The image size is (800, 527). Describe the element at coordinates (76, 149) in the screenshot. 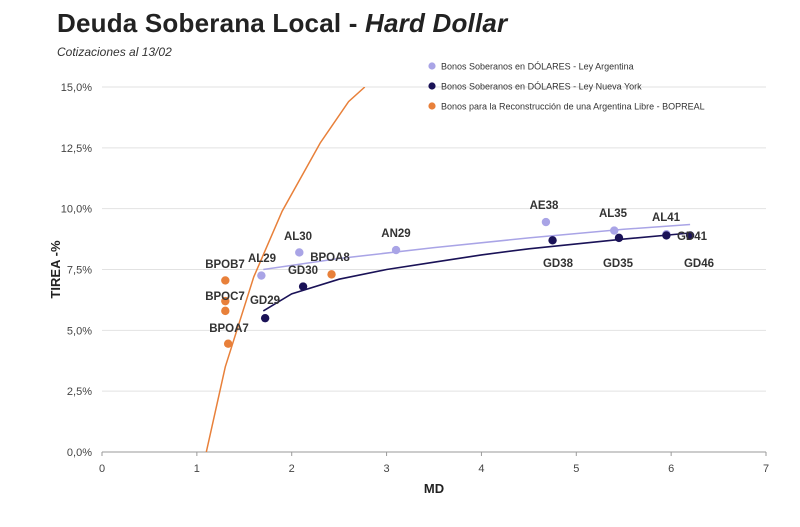

I see `y-tick-label: 12,5%` at that location.